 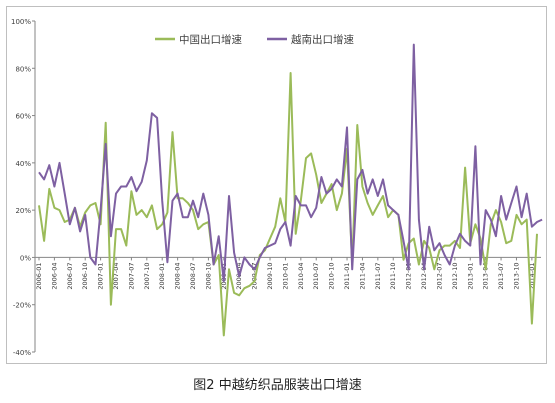 I want to click on x-tick-label: 2012-10, so click(x=455, y=275).